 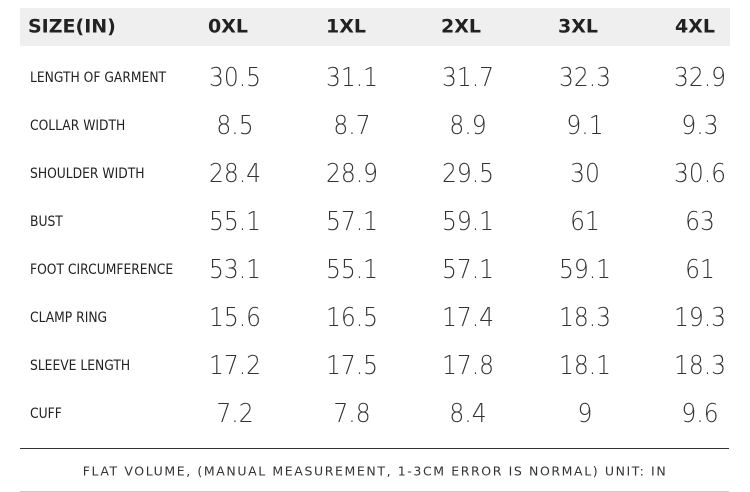 What do you see at coordinates (235, 126) in the screenshot?
I see `size-value: 8.5` at bounding box center [235, 126].